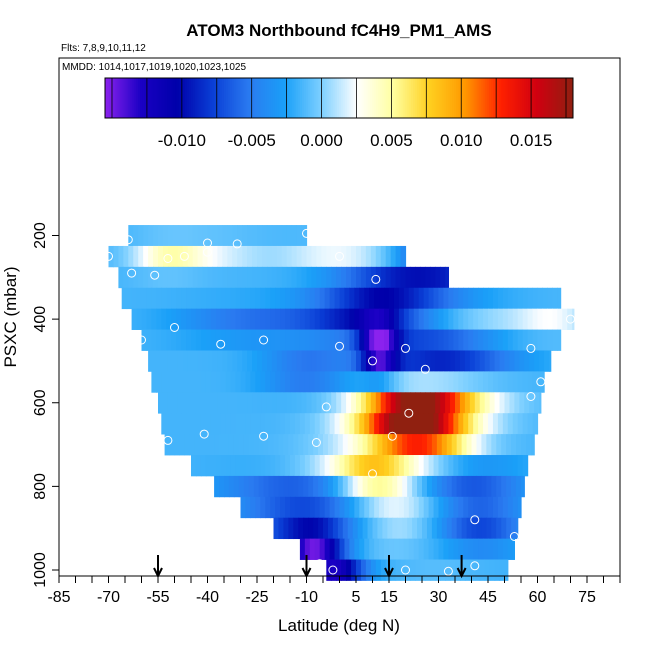 The image size is (650, 650). I want to click on heatmap-row, so click(360, 466).